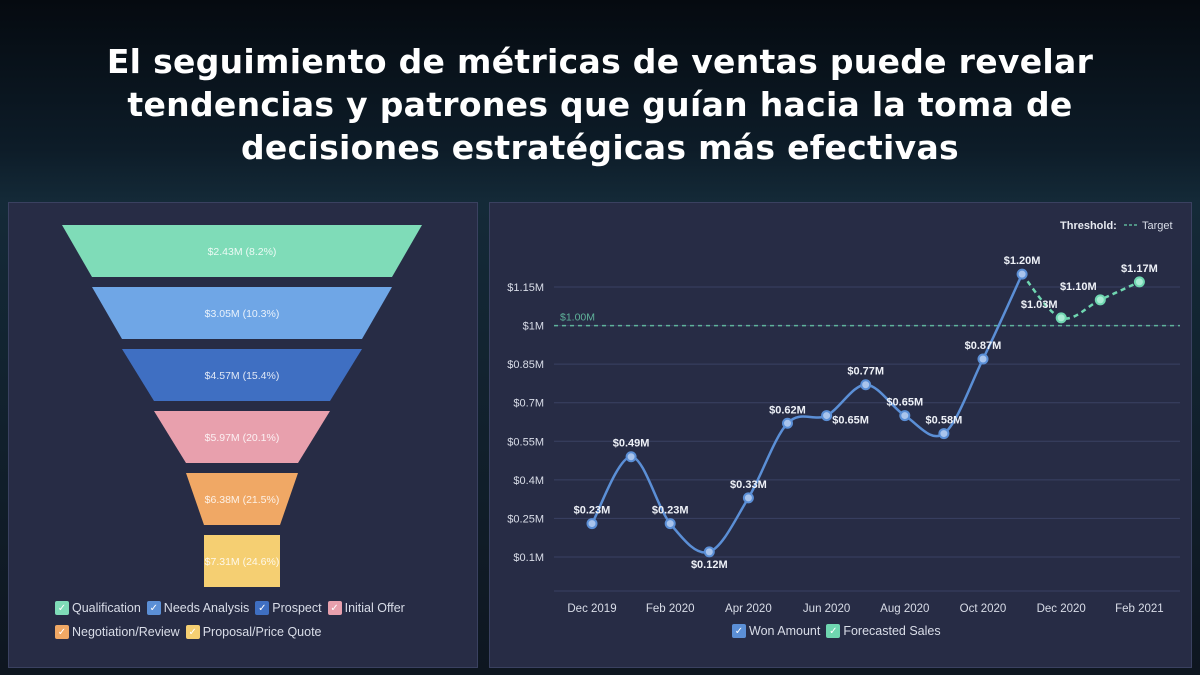 The image size is (1200, 675). Describe the element at coordinates (591, 609) in the screenshot. I see `x-tick-label: Dec 2019` at that location.